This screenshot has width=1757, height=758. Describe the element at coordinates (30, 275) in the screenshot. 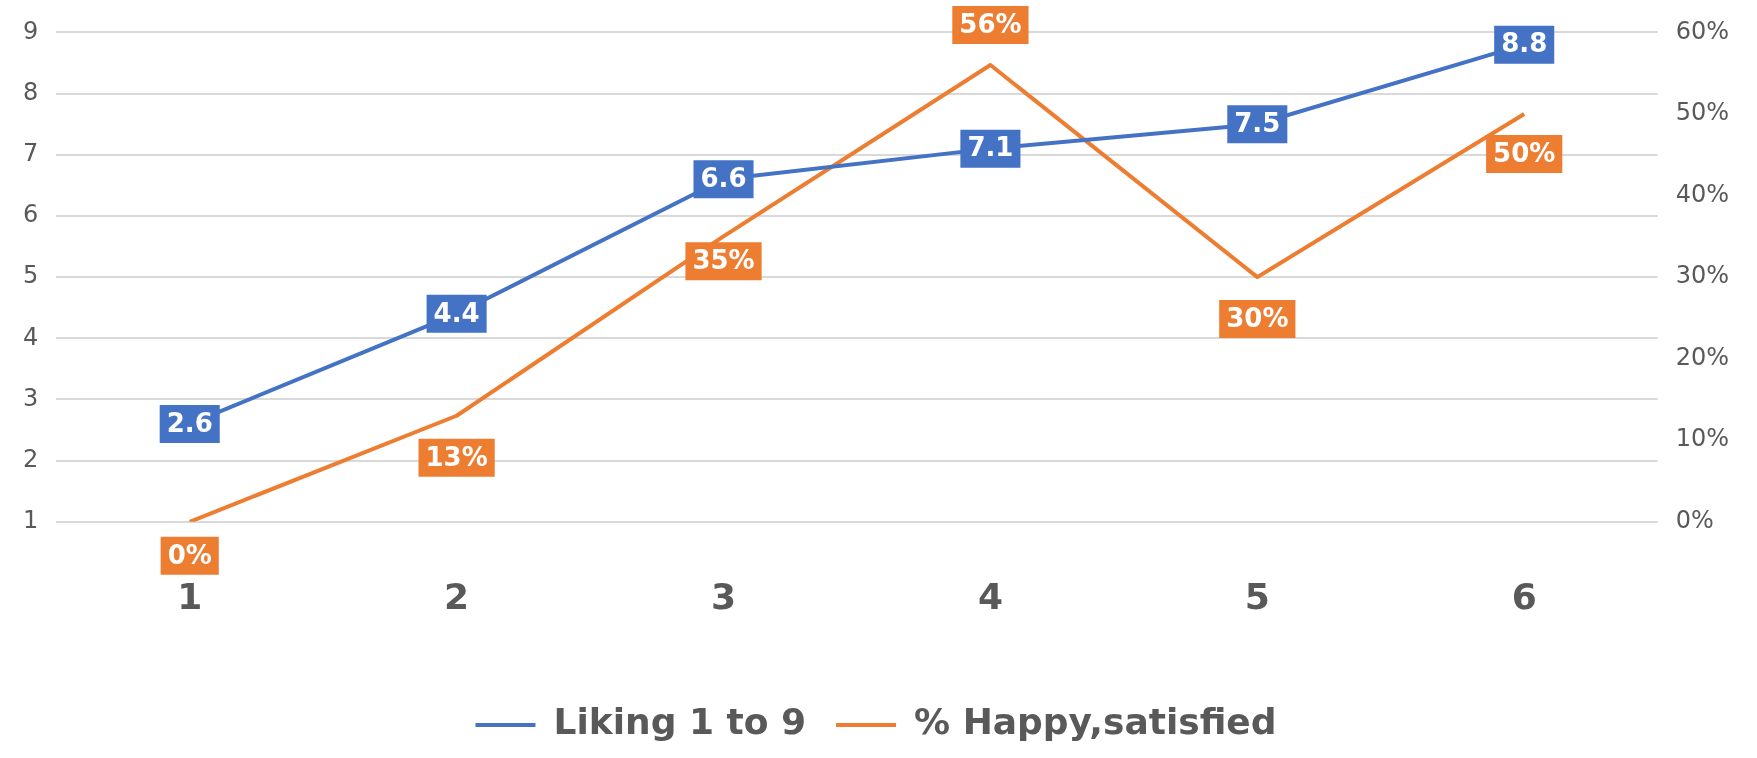

I see `y-tick-label: 5` at that location.